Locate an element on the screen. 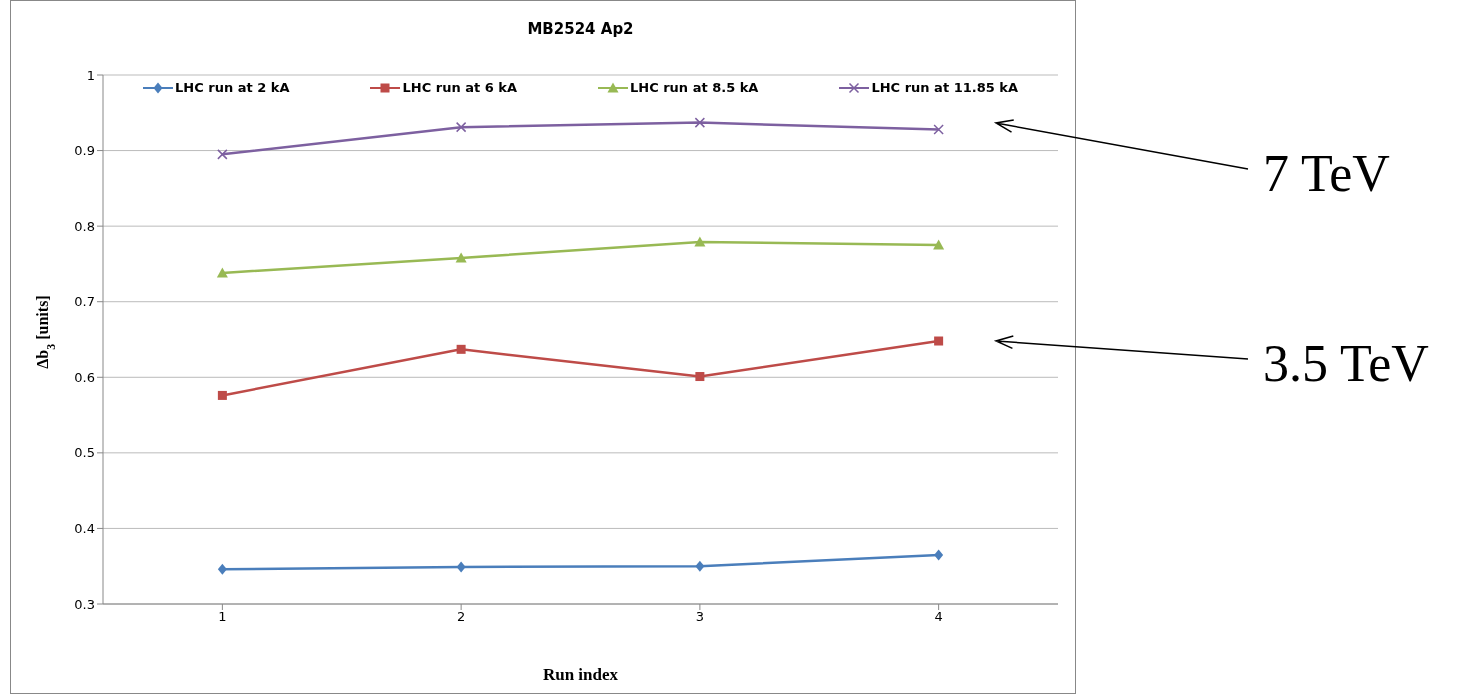 This screenshot has height=694, width=1478. x-tick-label: 4 is located at coordinates (938, 617).